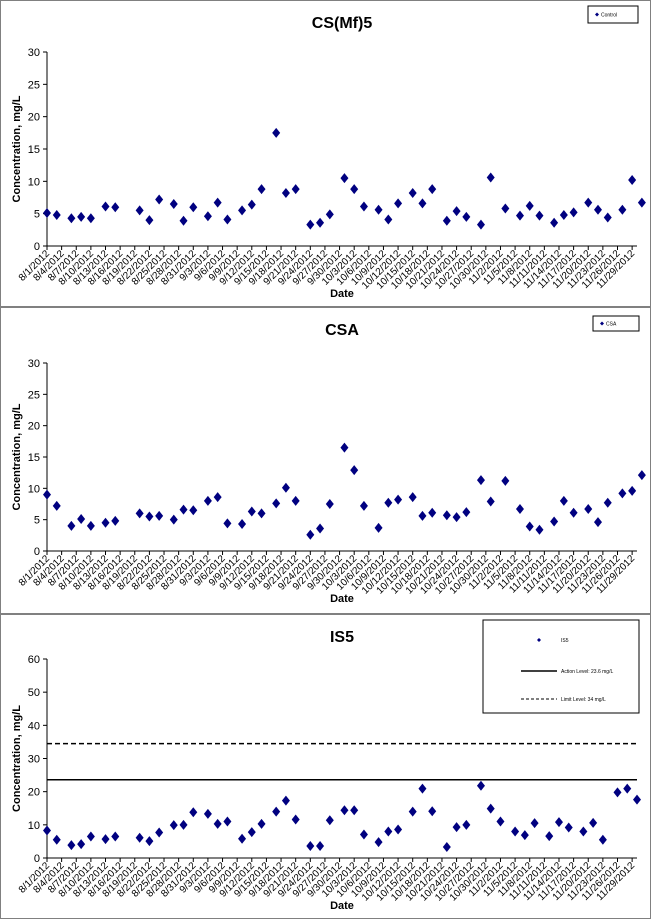 This screenshot has height=923, width=651. What do you see at coordinates (587, 672) in the screenshot?
I see `legend-label: Action Level: 23.6 mg/L` at bounding box center [587, 672].